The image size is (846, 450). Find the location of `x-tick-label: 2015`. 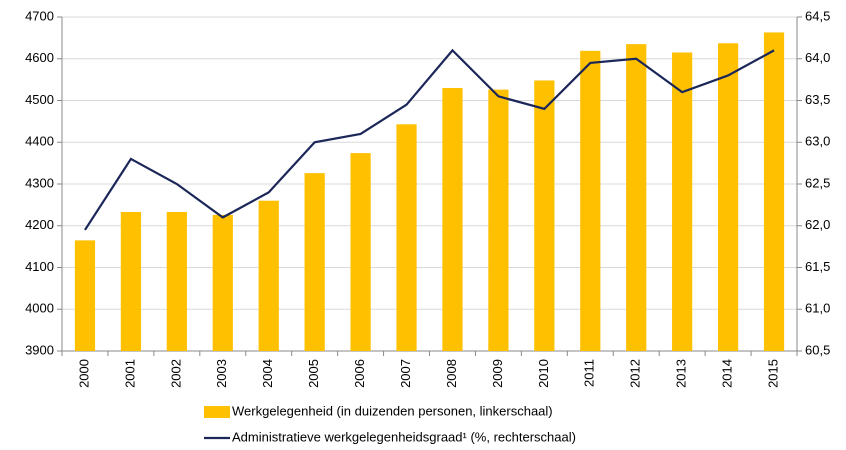

x-tick-label: 2015 is located at coordinates (772, 373).